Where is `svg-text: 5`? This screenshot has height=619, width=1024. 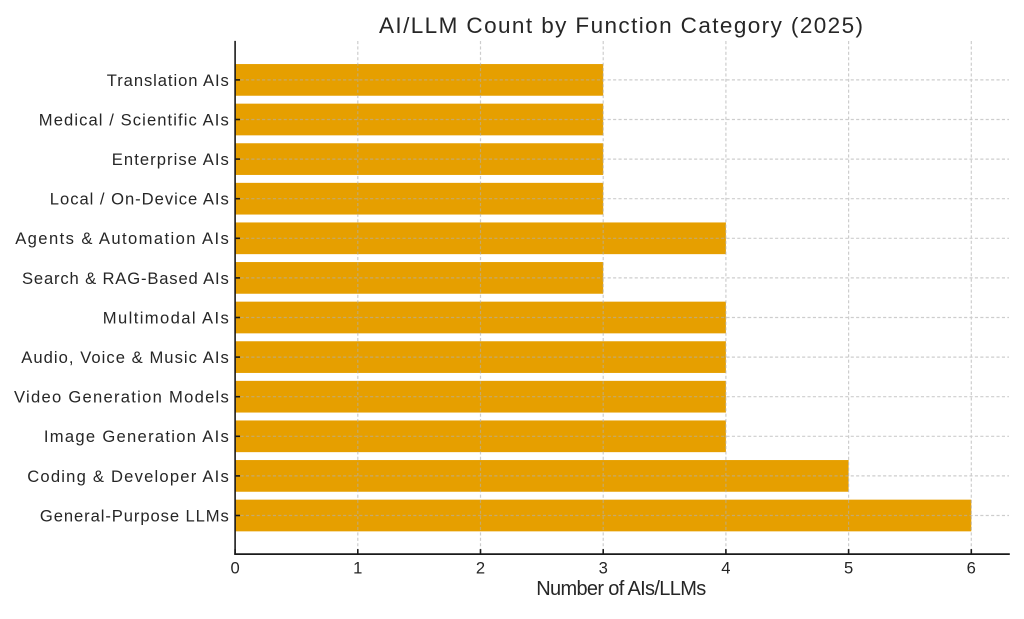
svg-text: 5 is located at coordinates (848, 567).